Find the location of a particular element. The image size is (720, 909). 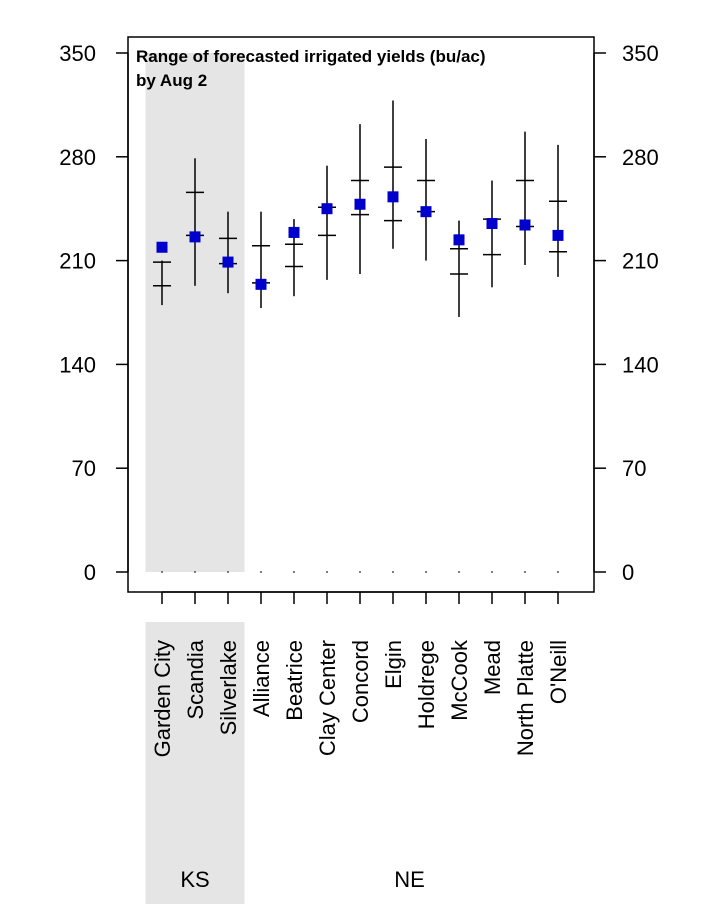

site-label: Alliance is located at coordinates (261, 678).